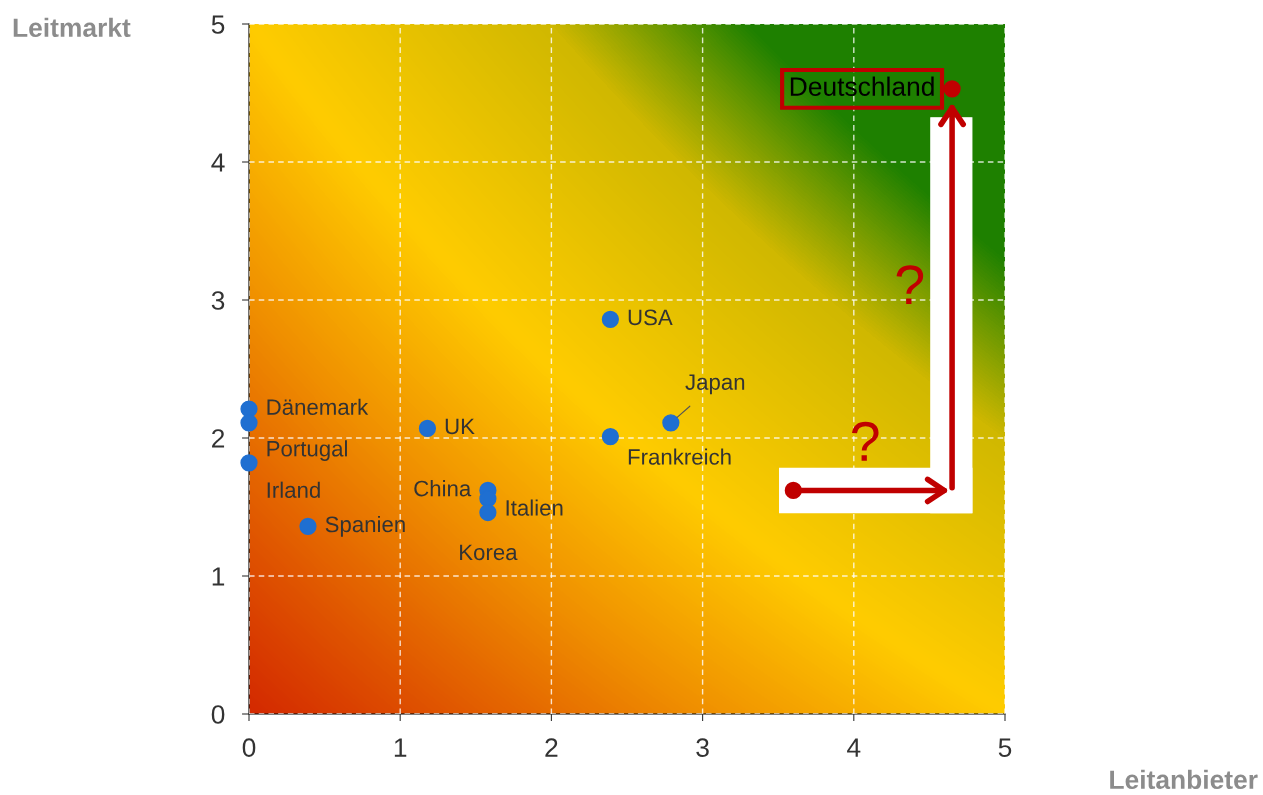 The height and width of the screenshot is (795, 1263). Describe the element at coordinates (249, 747) in the screenshot. I see `x-tick-label: 0` at that location.